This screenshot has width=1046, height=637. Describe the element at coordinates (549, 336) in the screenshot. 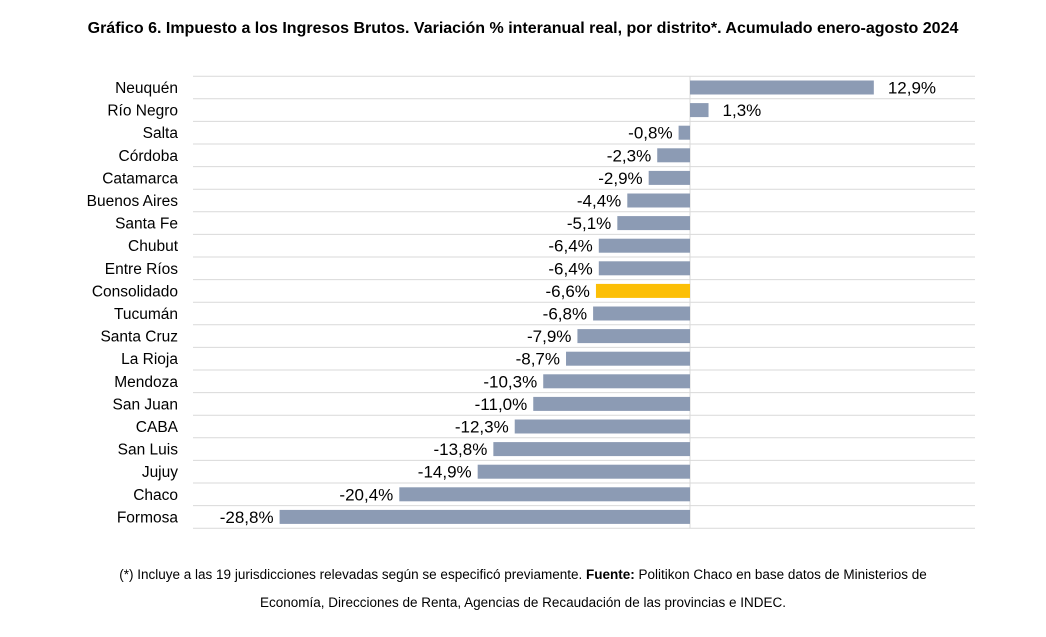

I see `data-label: -7,9%` at that location.